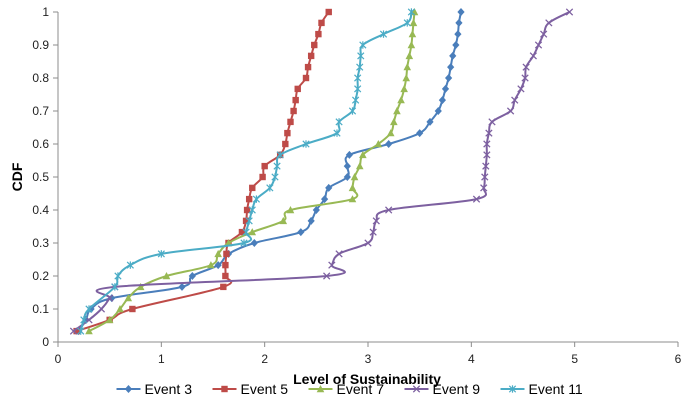  What do you see at coordinates (361, 389) in the screenshot?
I see `legend-label: Event 7` at bounding box center [361, 389].